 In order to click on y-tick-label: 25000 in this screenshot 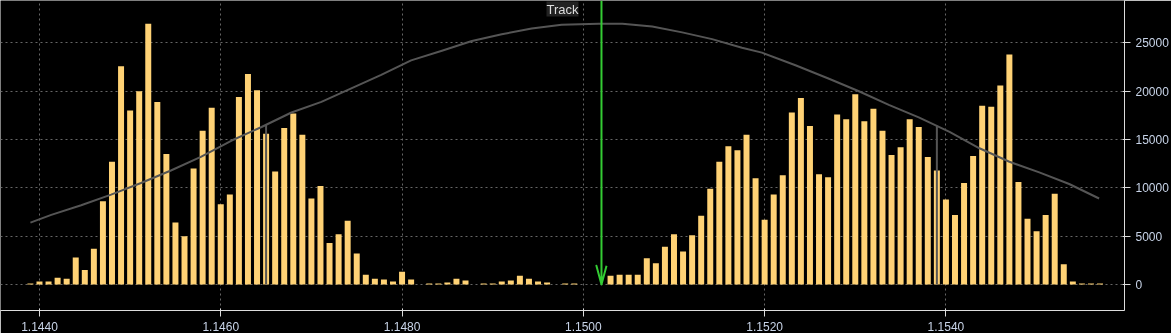, I will do `click(1152, 43)`.